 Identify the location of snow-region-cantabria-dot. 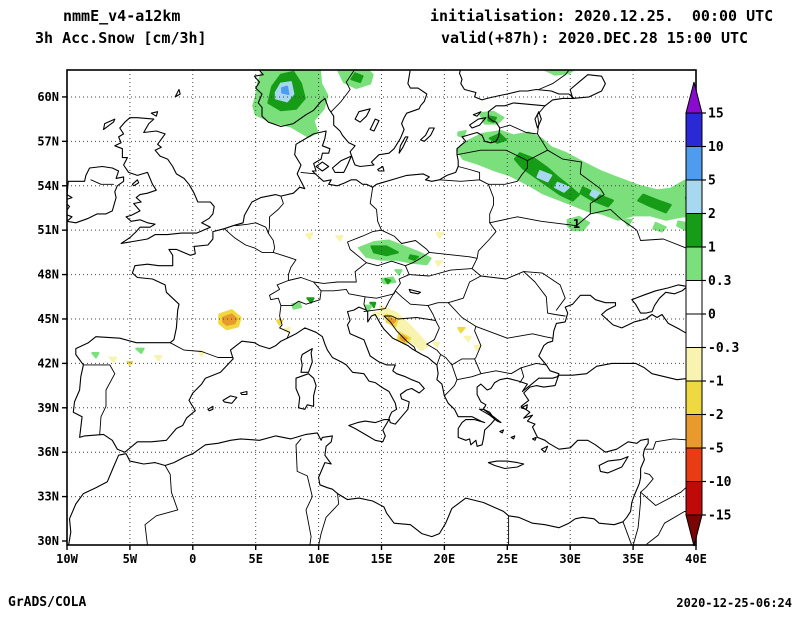
(140, 350).